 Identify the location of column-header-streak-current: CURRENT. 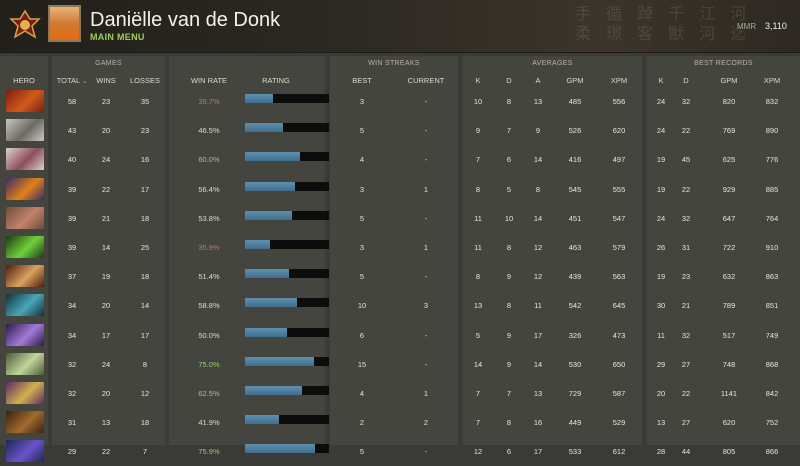
(426, 80).